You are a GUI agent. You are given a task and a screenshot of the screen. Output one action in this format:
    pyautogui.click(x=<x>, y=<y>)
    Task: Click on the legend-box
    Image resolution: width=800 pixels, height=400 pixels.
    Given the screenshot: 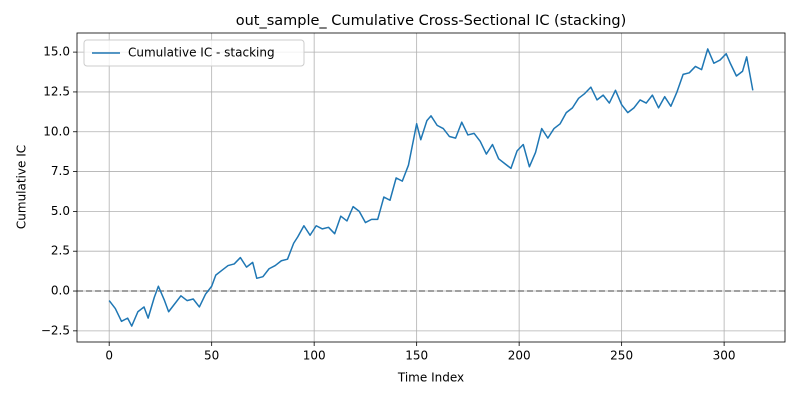 What is the action you would take?
    pyautogui.click(x=194, y=53)
    